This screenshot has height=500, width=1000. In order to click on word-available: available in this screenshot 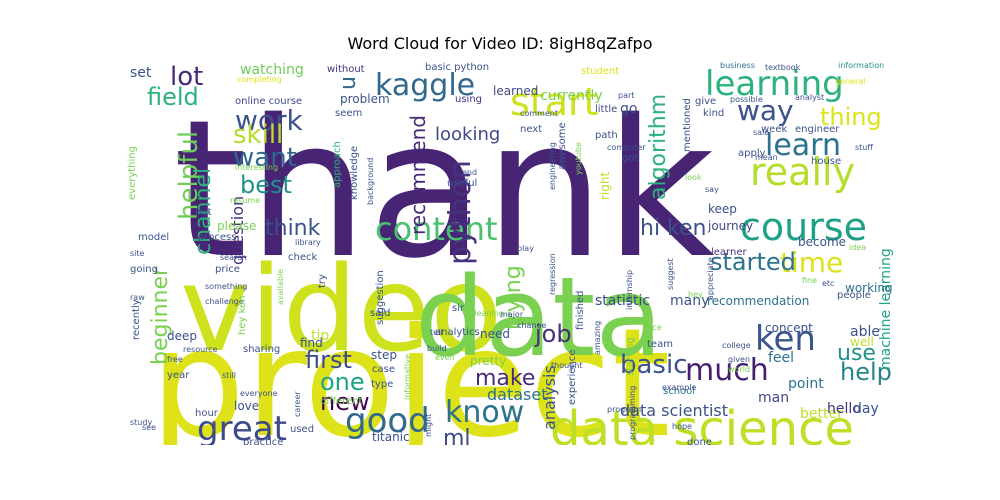, I will do `click(280, 287)`.